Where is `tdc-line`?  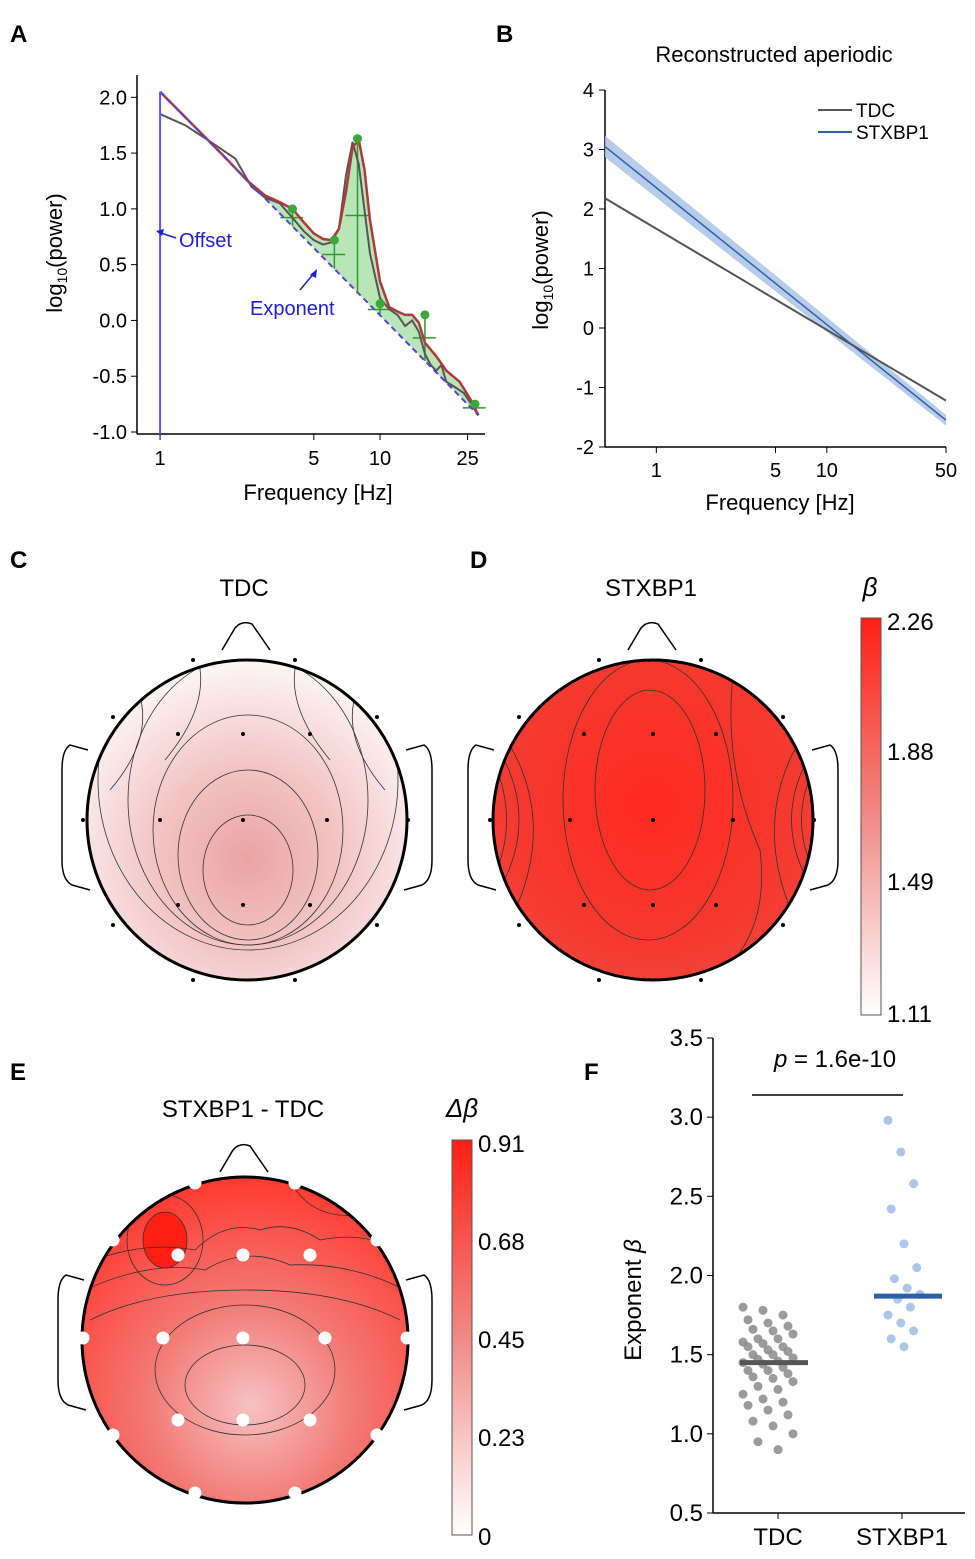
tdc-line is located at coordinates (775, 299).